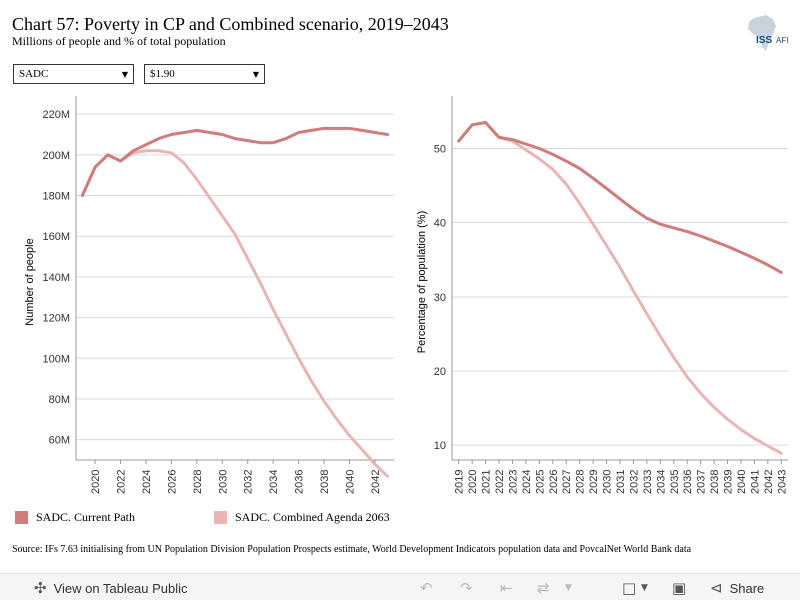  I want to click on region-dropdown: SADC ▼, so click(73, 74).